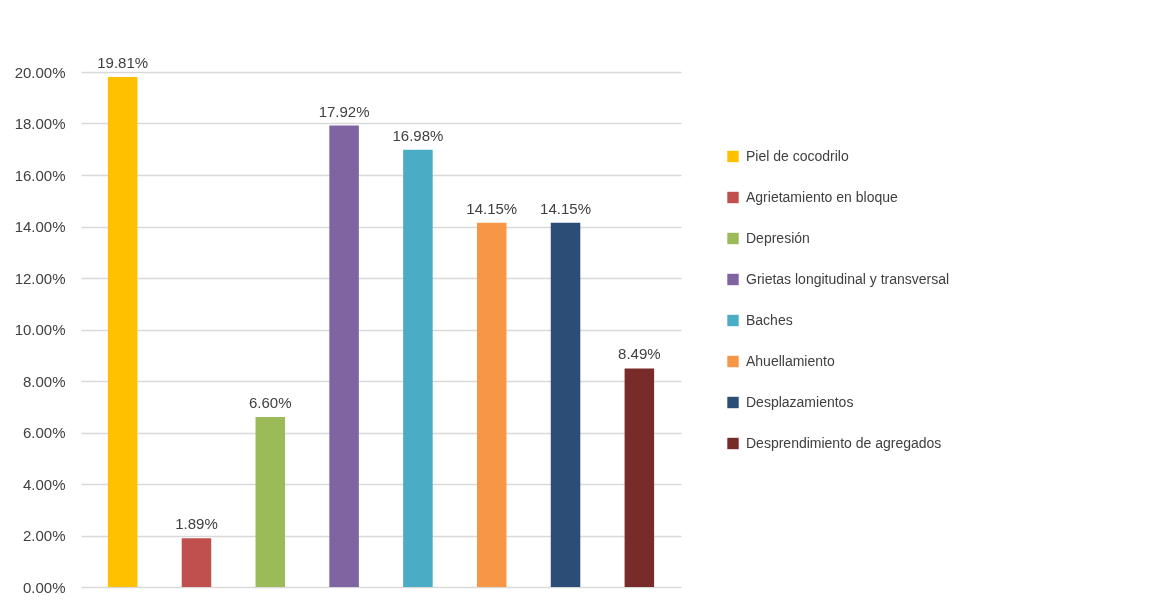  I want to click on data-label: 8.49%, so click(639, 354).